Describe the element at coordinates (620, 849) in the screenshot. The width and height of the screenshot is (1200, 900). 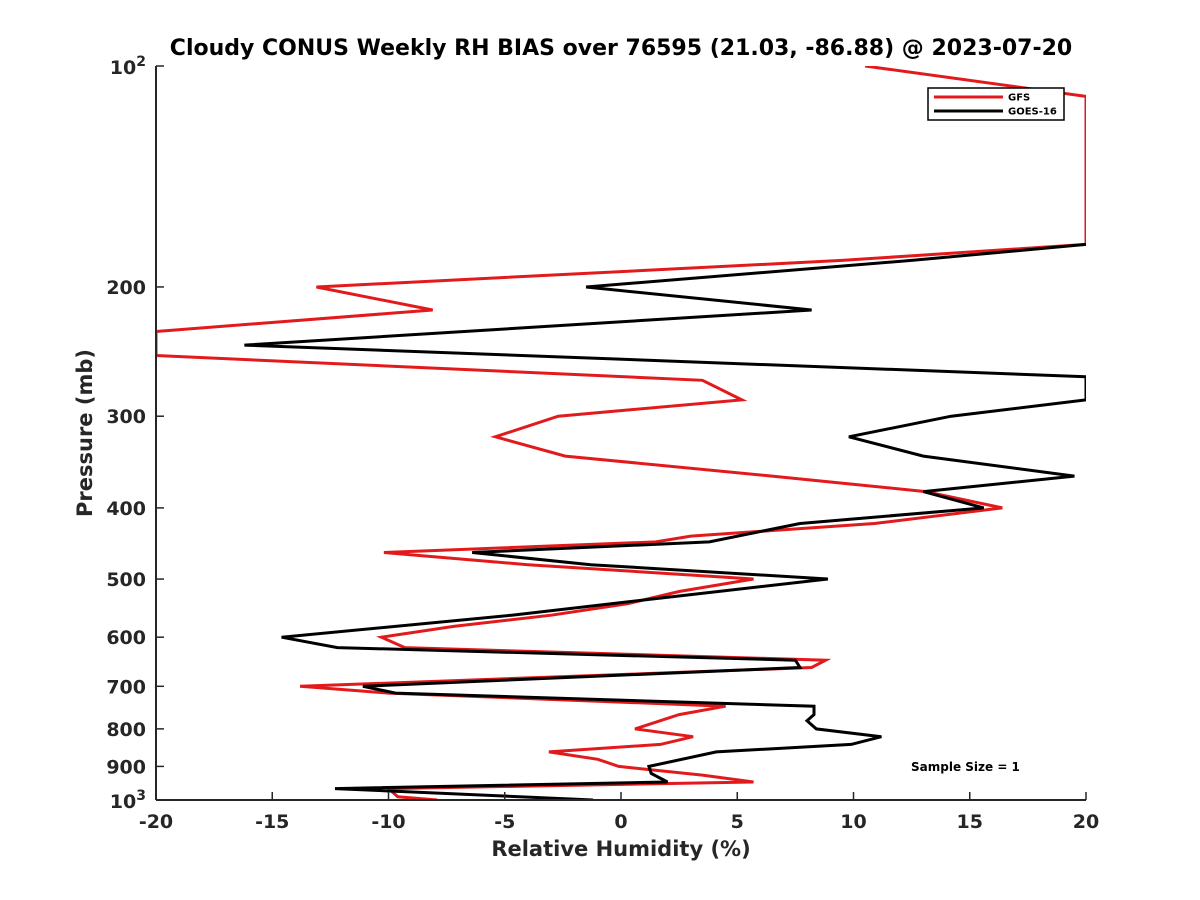
I see `x-axis-label: Relative Humidity (%)` at that location.